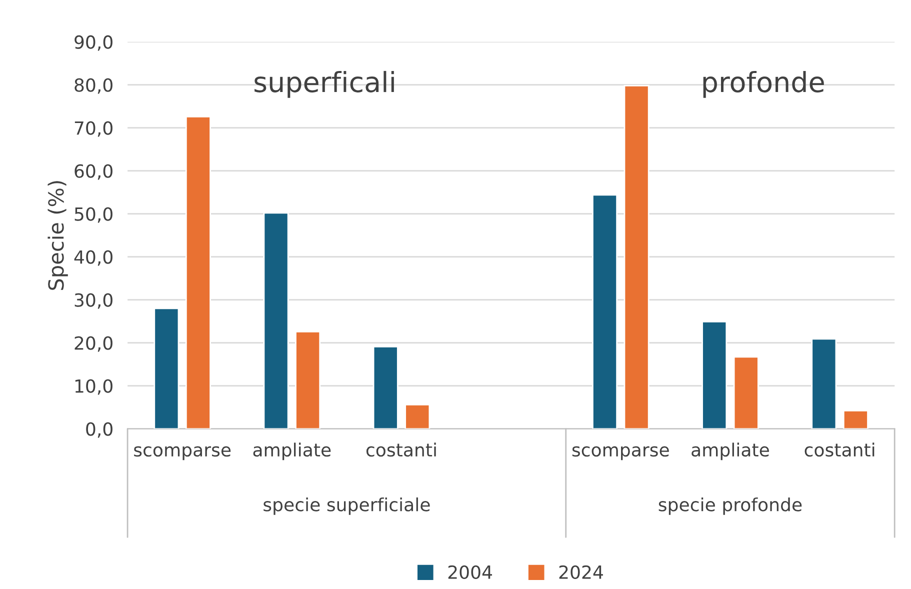 The height and width of the screenshot is (589, 911). What do you see at coordinates (763, 84) in the screenshot?
I see `annotation: profonde` at bounding box center [763, 84].